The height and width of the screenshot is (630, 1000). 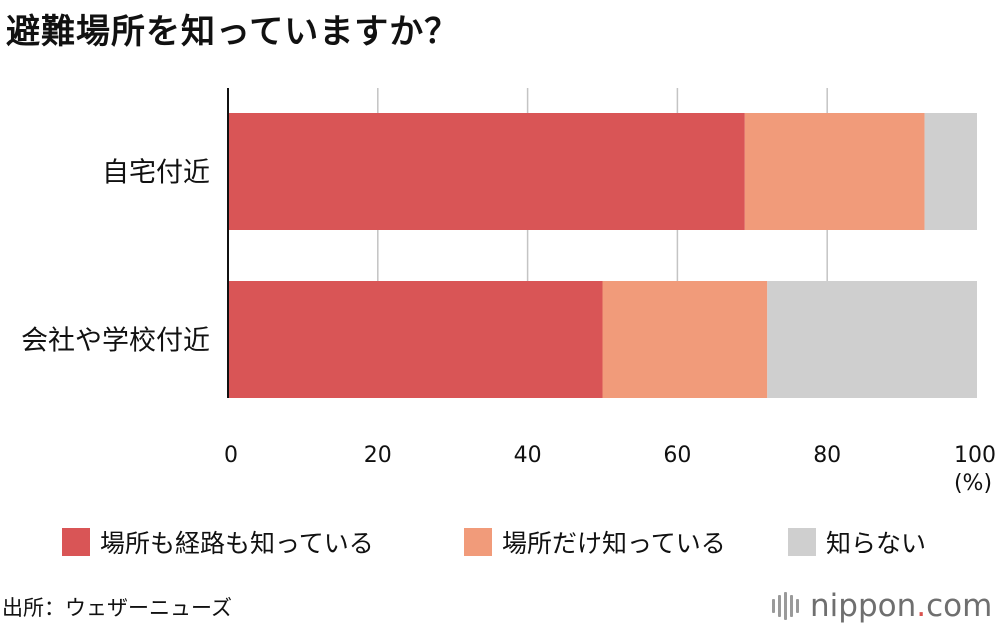 What do you see at coordinates (959, 606) in the screenshot?
I see `logo-tld: com` at bounding box center [959, 606].